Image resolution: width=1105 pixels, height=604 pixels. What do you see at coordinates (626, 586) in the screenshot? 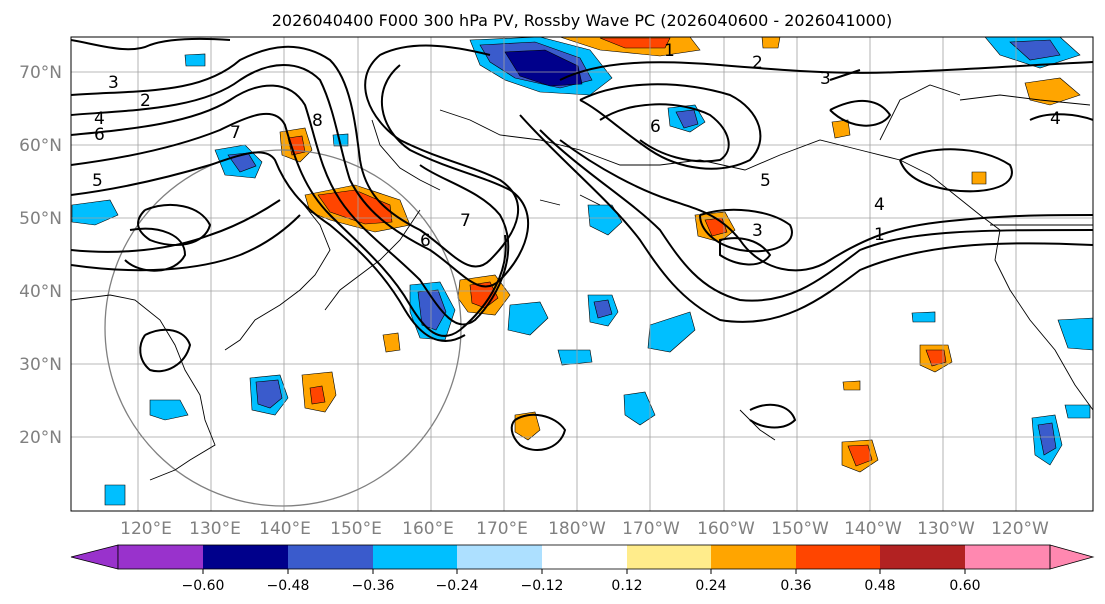
I see `colorbar-tick-label: 0.12` at bounding box center [626, 586].